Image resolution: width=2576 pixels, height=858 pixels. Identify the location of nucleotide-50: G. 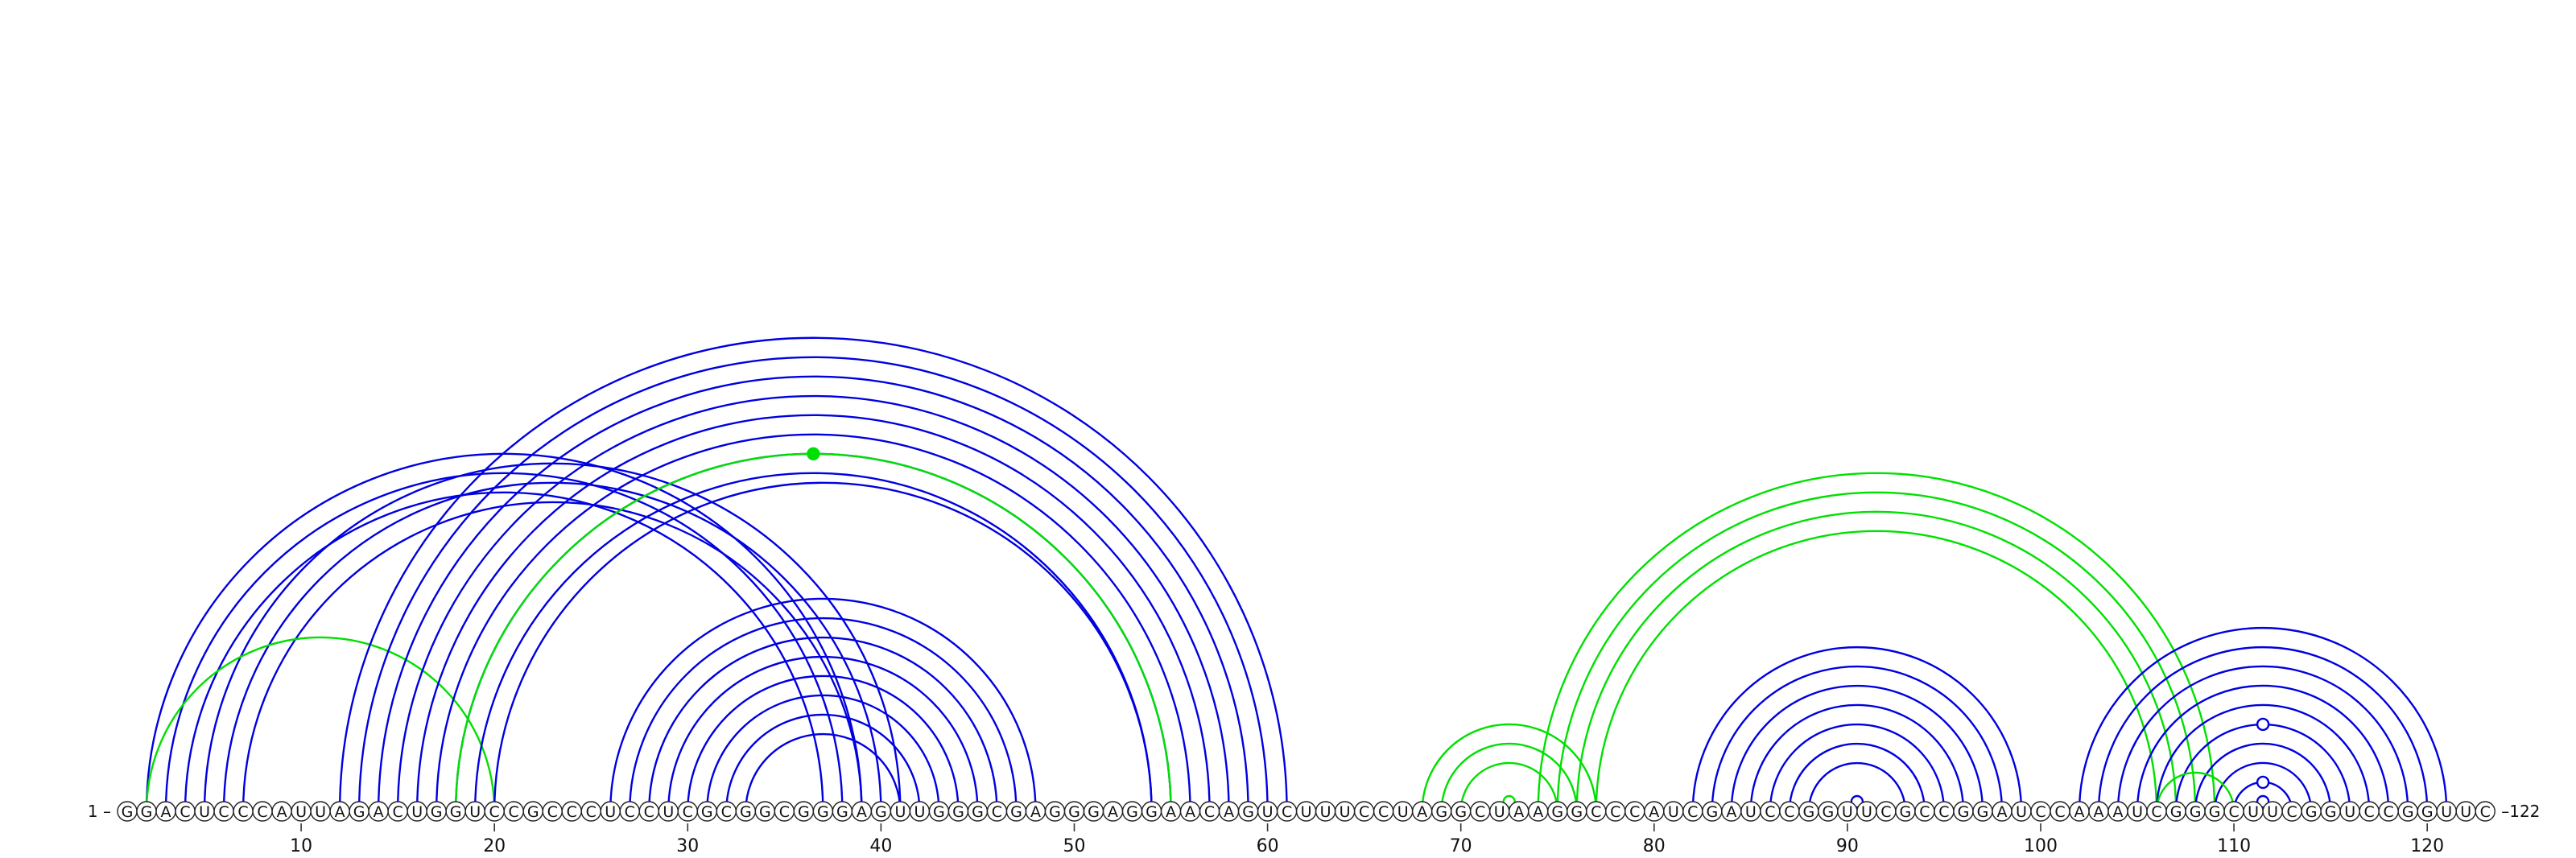
(1074, 812).